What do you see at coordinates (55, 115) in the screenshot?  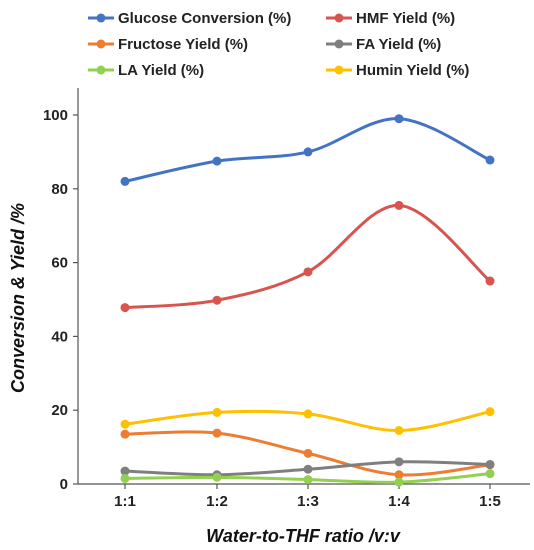 I see `y-tick-label: 100` at bounding box center [55, 115].